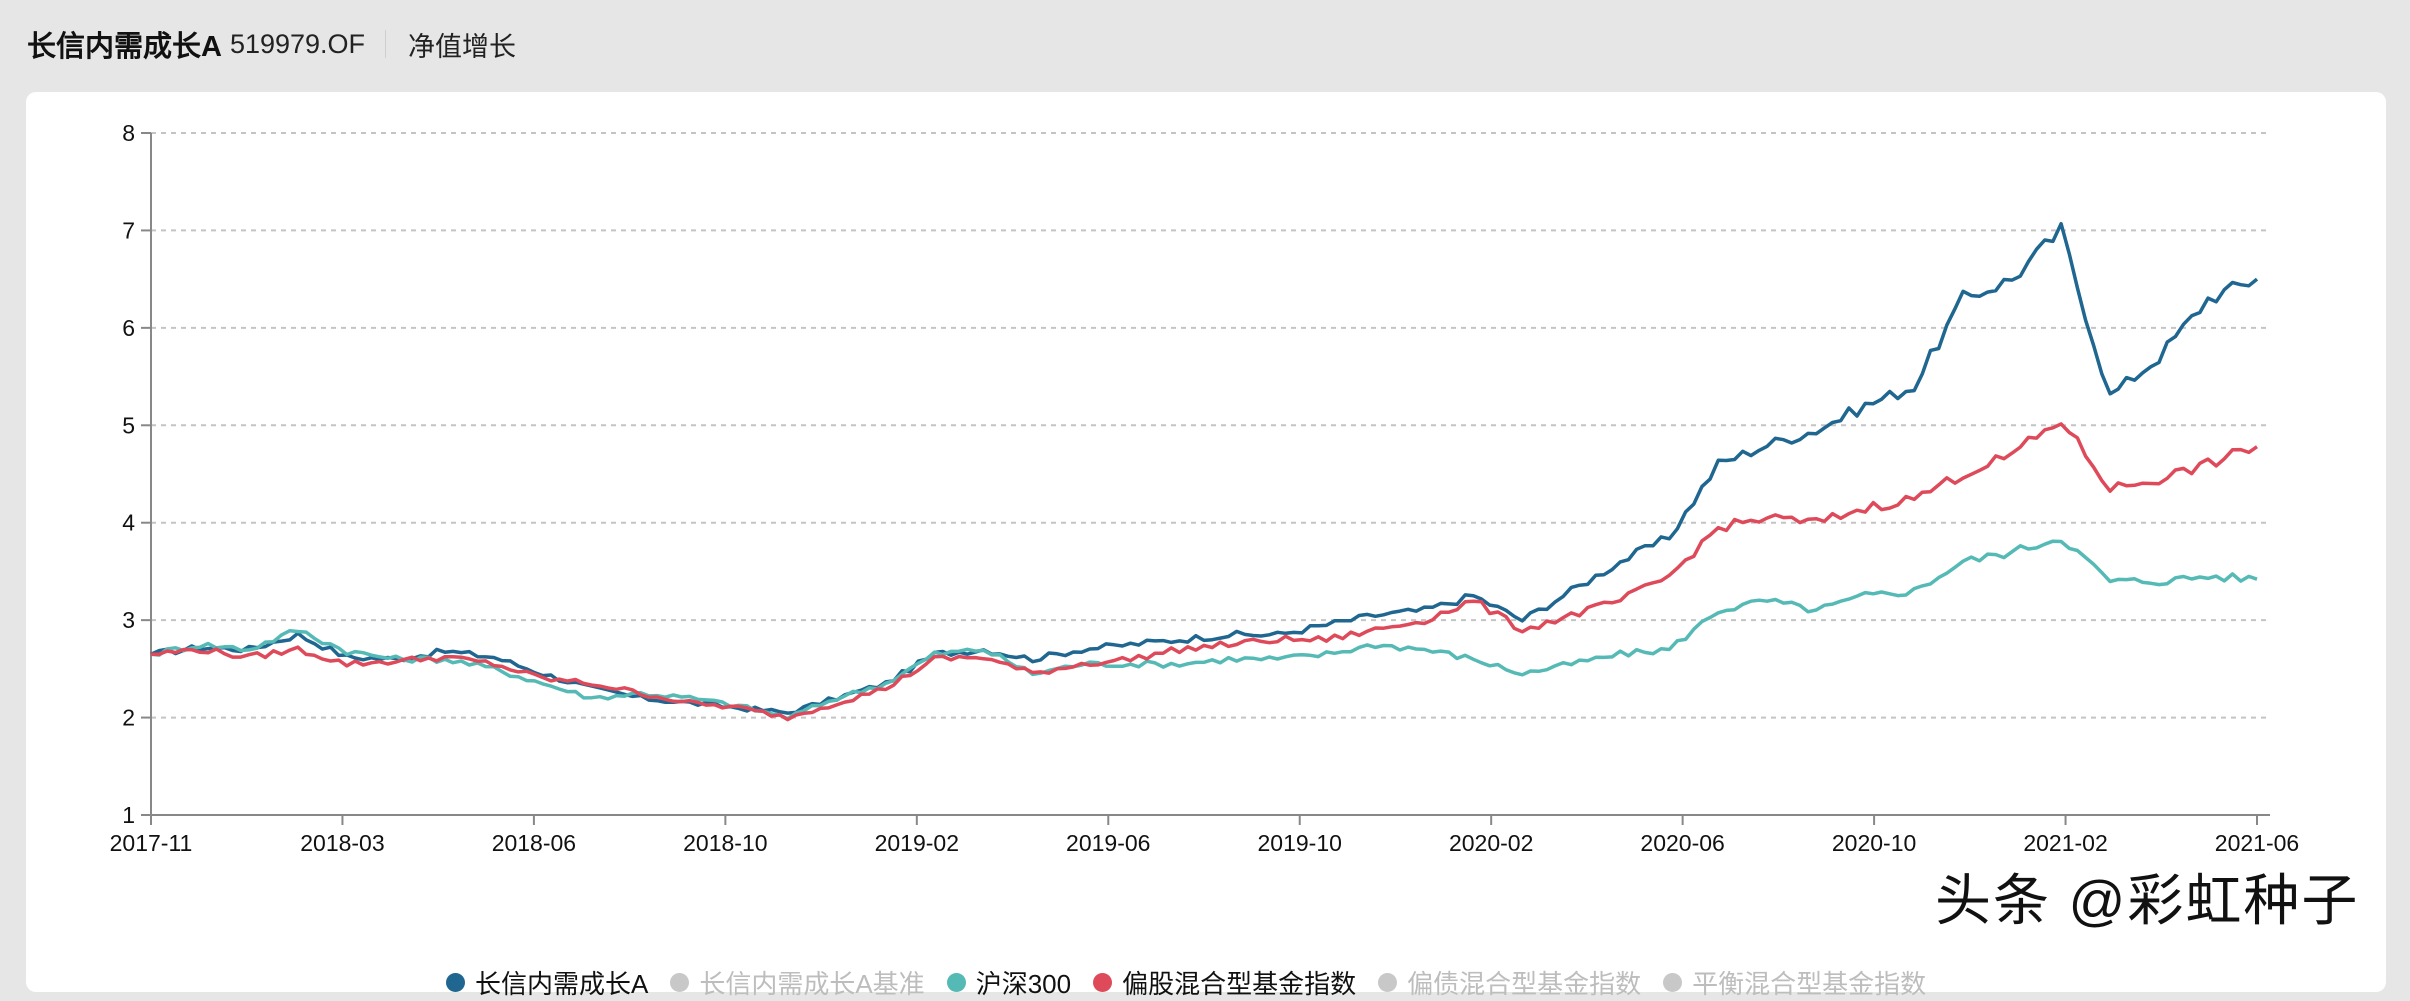  Describe the element at coordinates (128, 328) in the screenshot. I see `y-tick-label: 6` at that location.